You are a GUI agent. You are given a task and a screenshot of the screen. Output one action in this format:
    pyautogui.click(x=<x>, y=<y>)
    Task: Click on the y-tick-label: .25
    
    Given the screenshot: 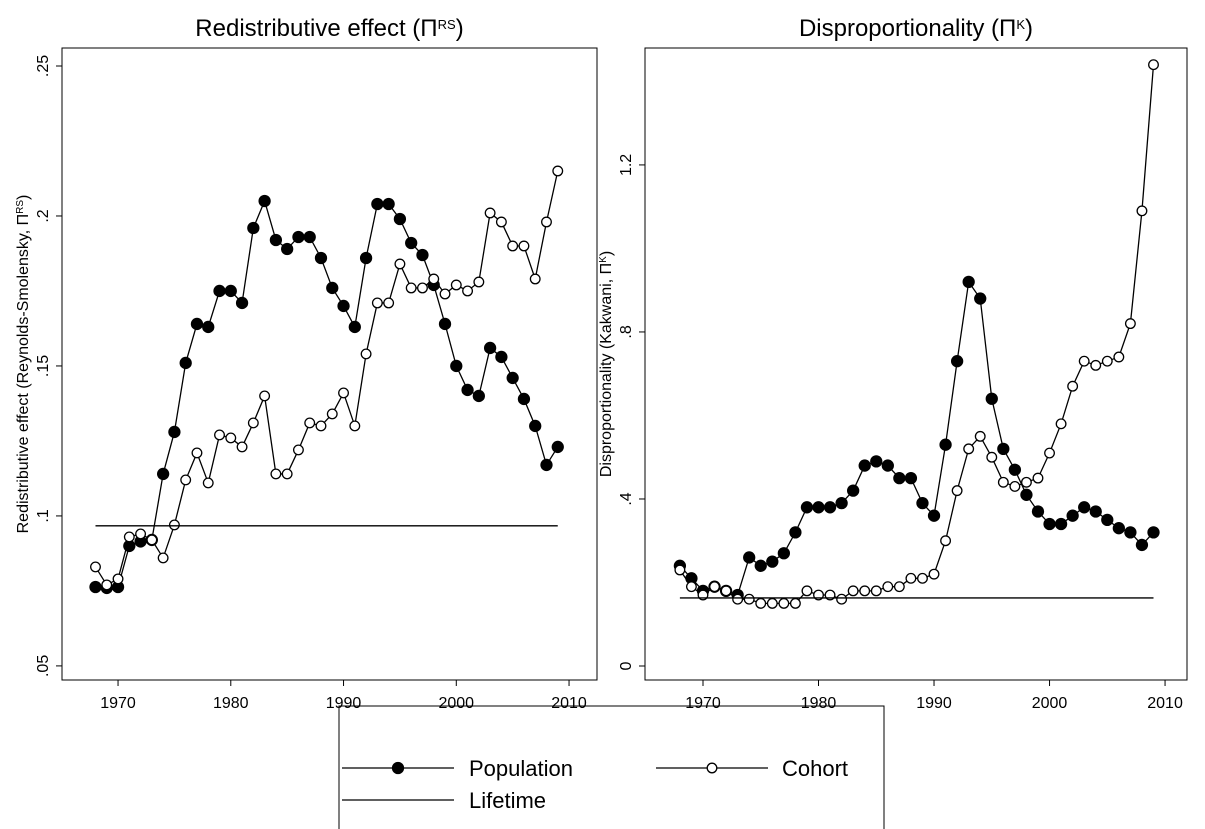 What is the action you would take?
    pyautogui.click(x=43, y=66)
    